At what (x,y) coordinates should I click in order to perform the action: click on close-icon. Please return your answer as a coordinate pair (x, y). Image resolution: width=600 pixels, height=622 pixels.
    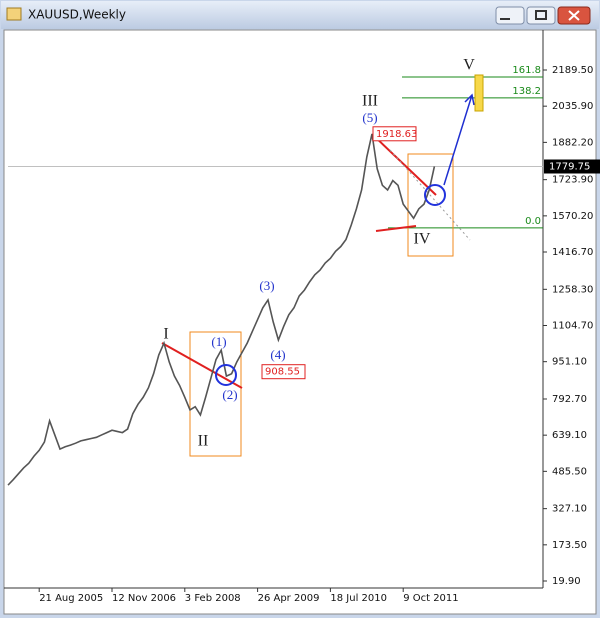
    Looking at the image, I should click on (574, 15).